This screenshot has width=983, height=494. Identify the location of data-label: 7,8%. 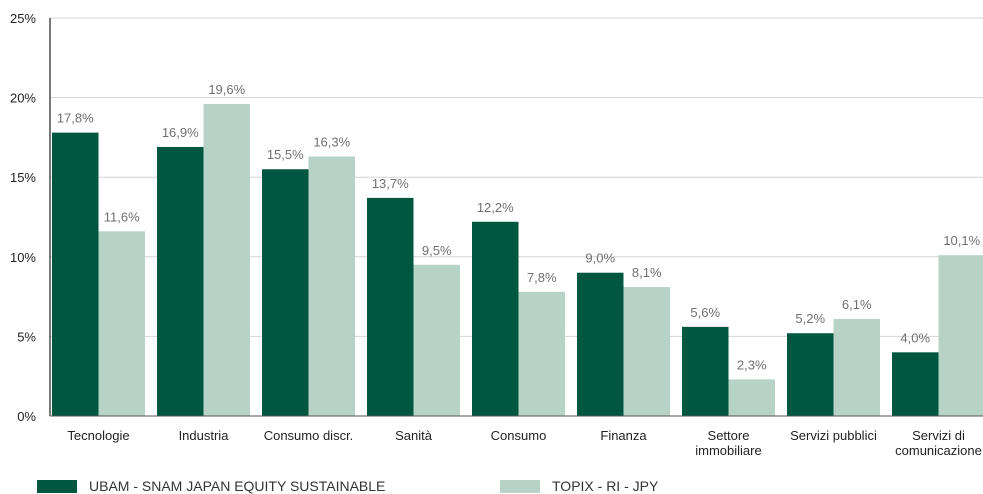
(542, 277).